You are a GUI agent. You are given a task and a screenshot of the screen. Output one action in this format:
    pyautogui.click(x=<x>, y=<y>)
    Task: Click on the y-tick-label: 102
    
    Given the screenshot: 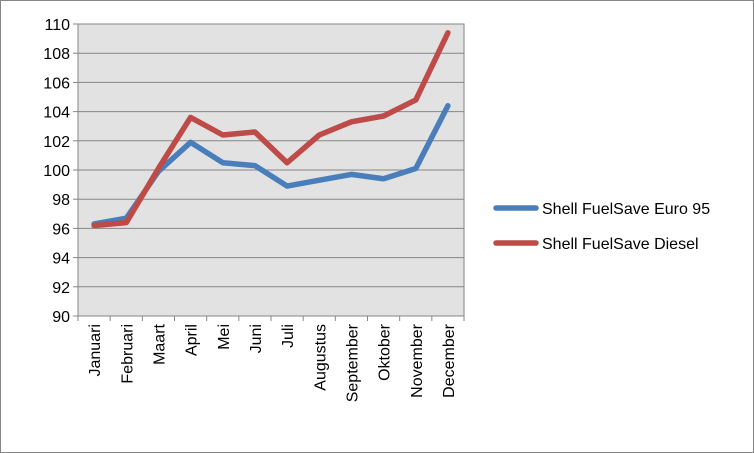 What is the action you would take?
    pyautogui.click(x=56, y=142)
    